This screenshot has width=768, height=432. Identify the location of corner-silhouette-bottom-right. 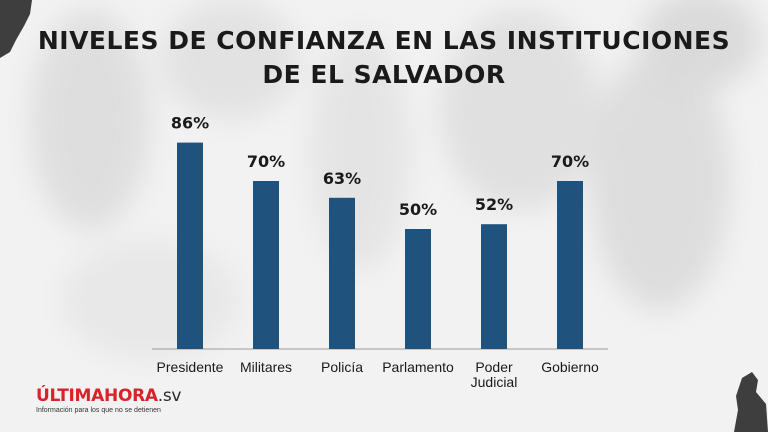
(751, 402).